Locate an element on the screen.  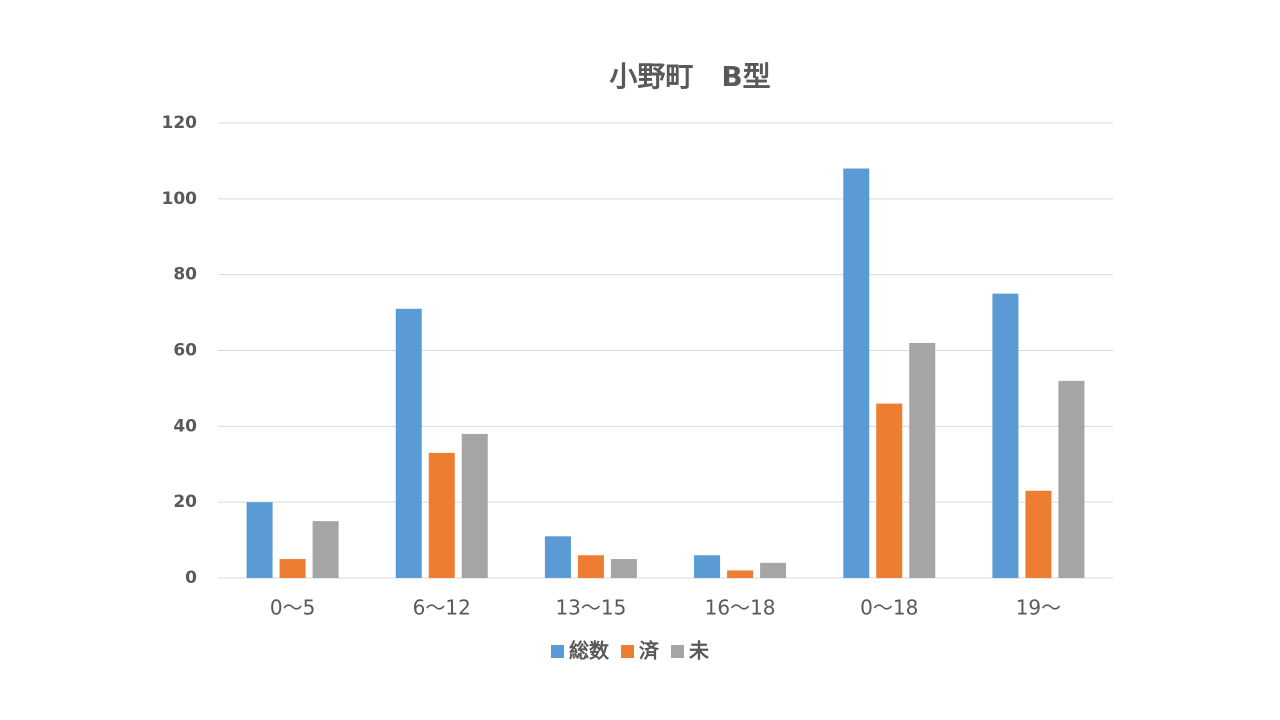
x-tick-label: 16～18 is located at coordinates (740, 608).